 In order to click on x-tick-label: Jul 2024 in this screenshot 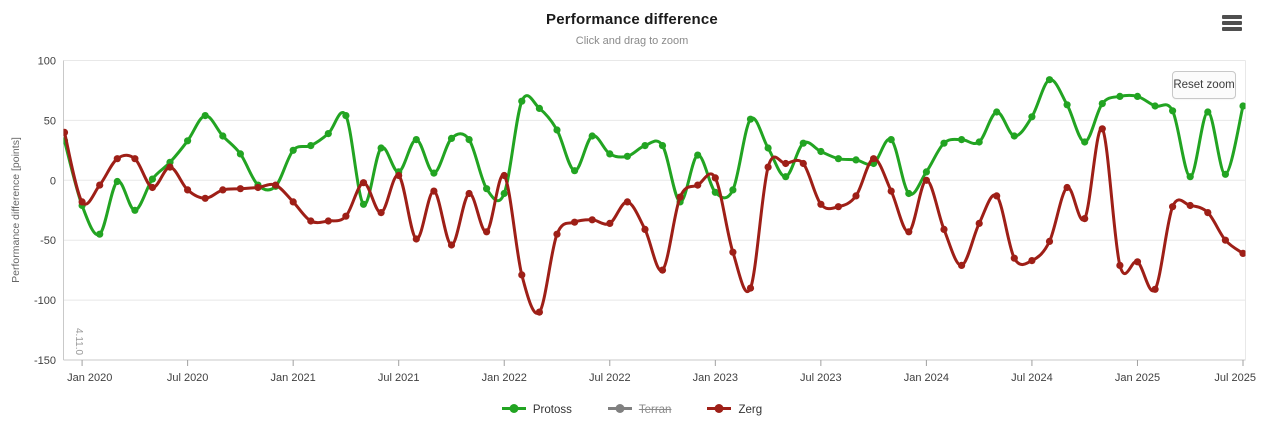, I will do `click(1032, 378)`.